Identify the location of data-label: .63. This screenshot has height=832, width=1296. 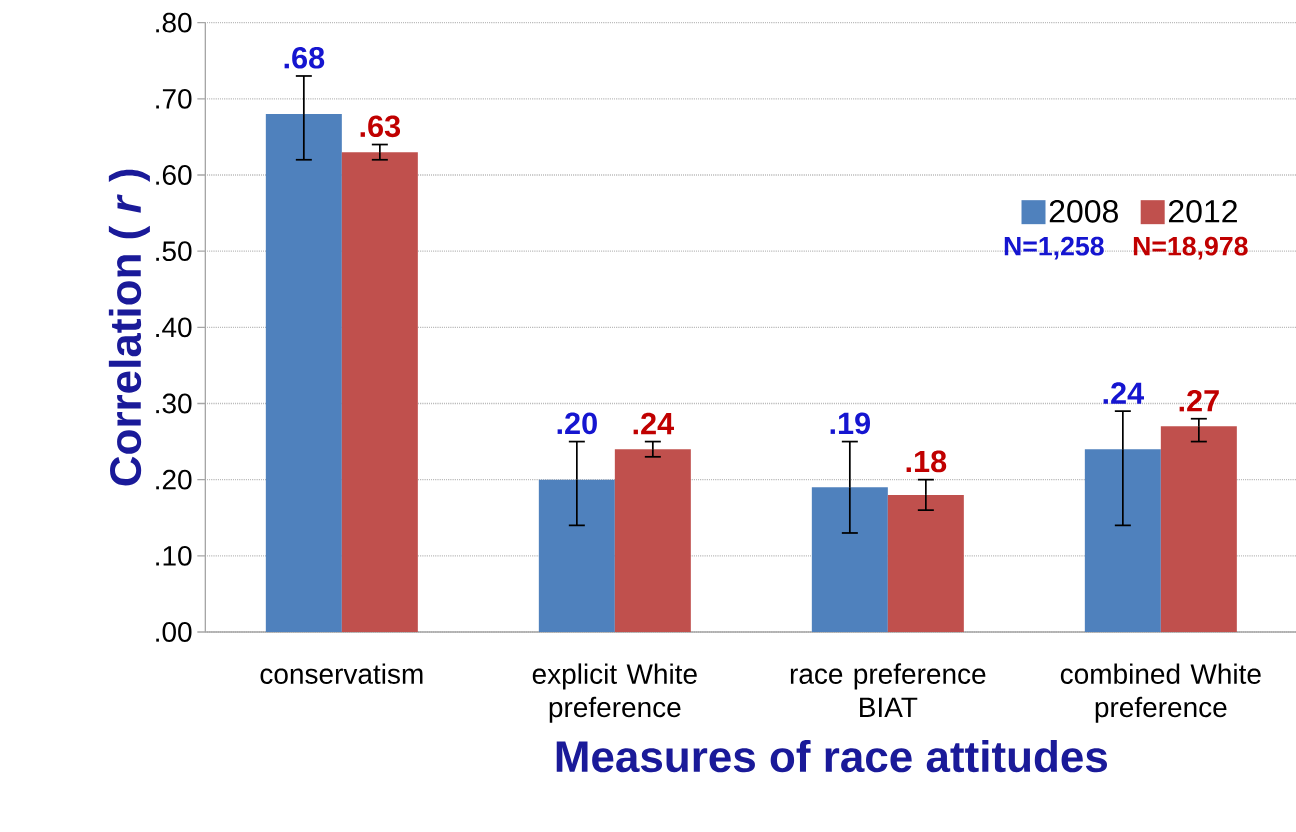
(380, 126).